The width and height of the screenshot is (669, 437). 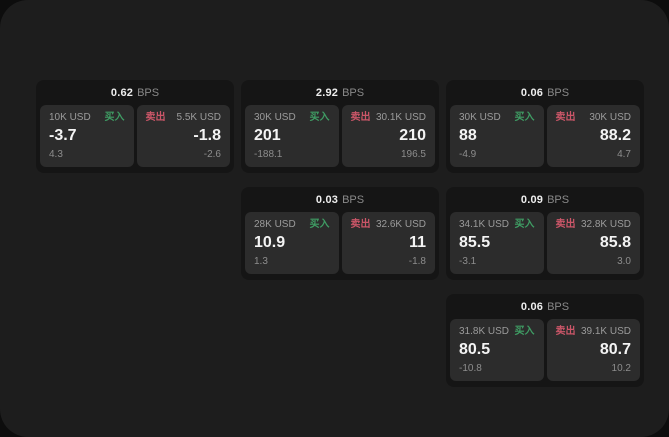 I want to click on bps-value: 2.92, so click(x=327, y=92).